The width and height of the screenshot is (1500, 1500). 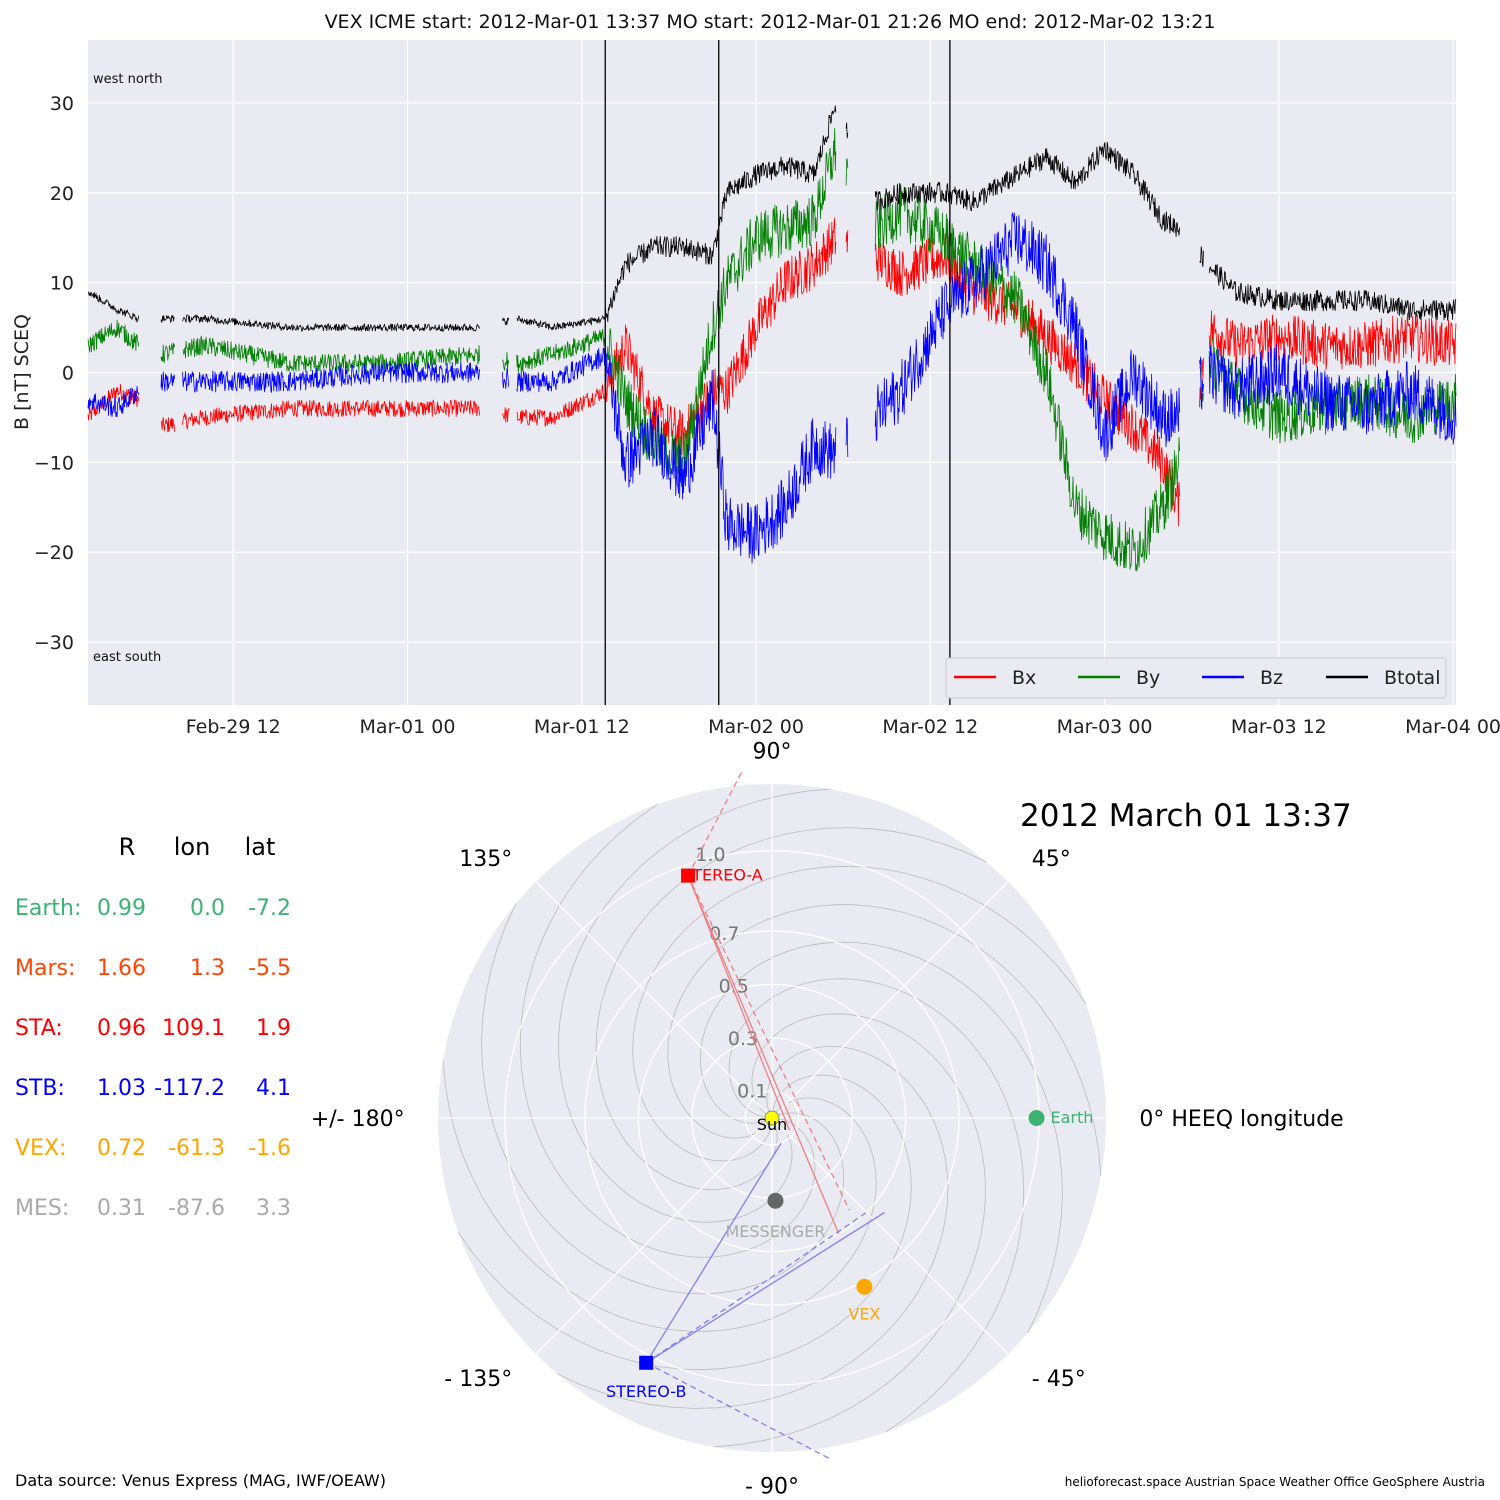 What do you see at coordinates (54, 643) in the screenshot?
I see `y-tick-label: −30` at bounding box center [54, 643].